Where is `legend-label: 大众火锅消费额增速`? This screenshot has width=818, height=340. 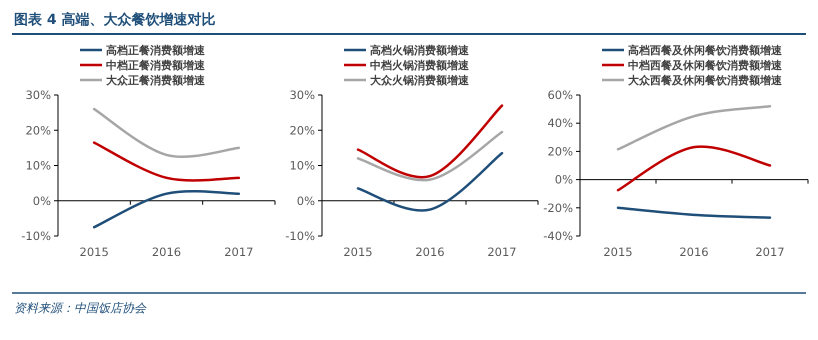
legend-label: 大众火锅消费额增速 is located at coordinates (420, 80).